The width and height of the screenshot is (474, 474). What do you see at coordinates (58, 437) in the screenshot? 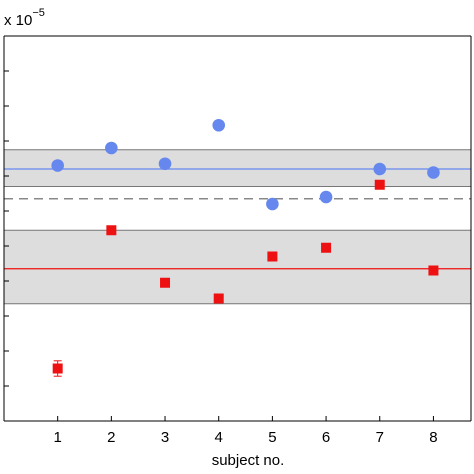
I see `x-tick-label: 1` at bounding box center [58, 437].